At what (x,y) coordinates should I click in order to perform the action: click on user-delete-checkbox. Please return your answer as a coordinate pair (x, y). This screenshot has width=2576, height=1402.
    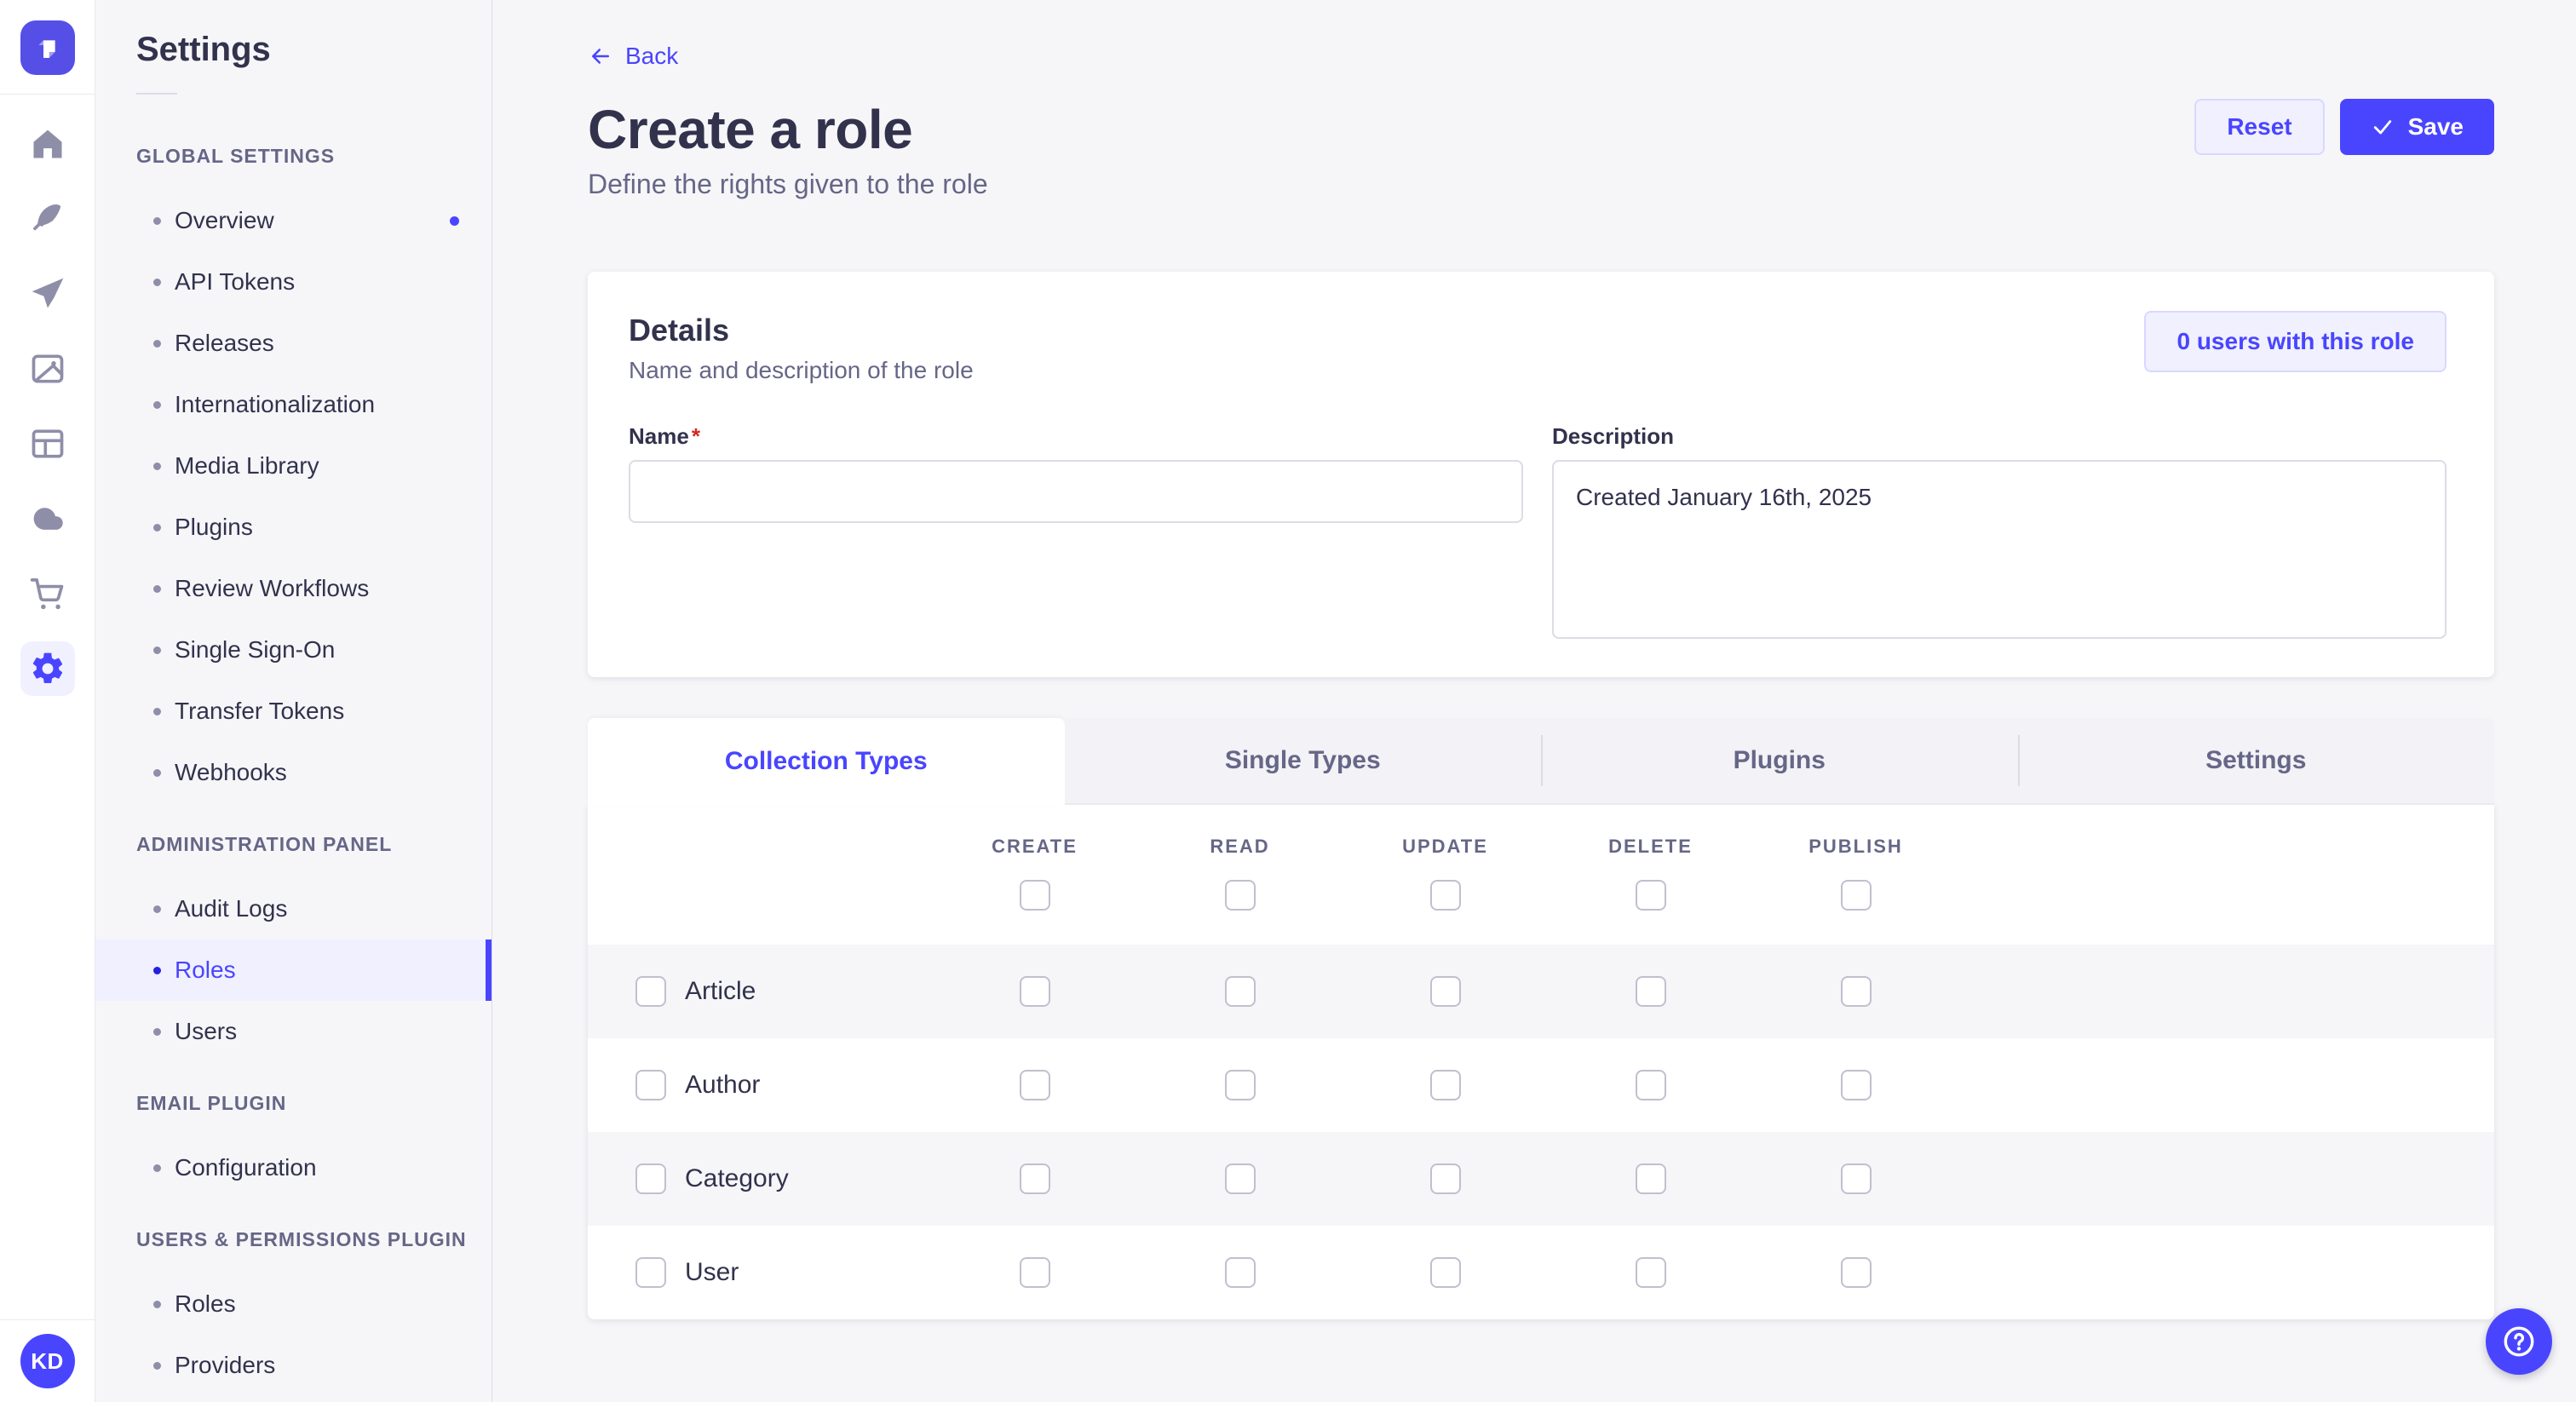
    Looking at the image, I should click on (1651, 1272).